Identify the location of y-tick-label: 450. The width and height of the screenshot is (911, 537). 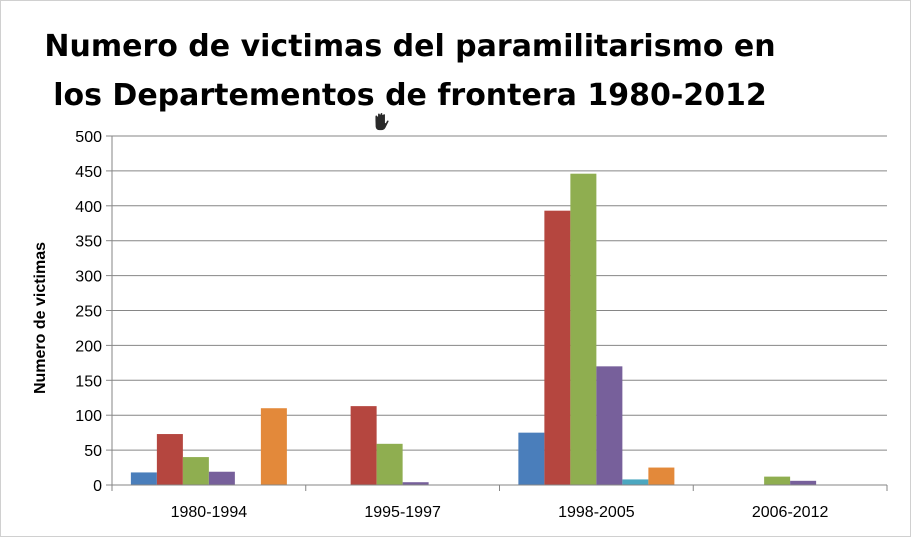
(88, 172).